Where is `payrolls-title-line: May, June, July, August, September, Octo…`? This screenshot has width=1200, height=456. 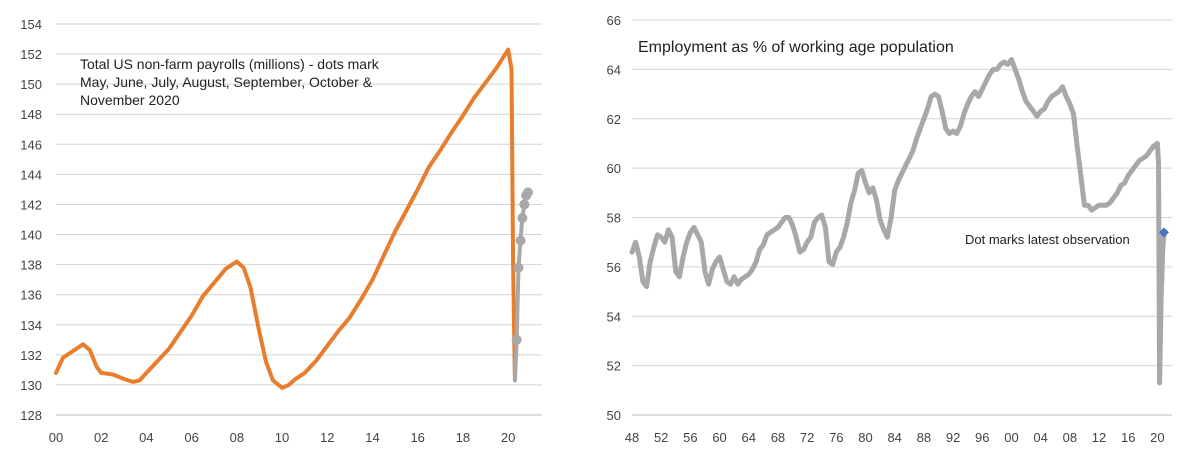 payrolls-title-line: May, June, July, August, September, Octo… is located at coordinates (226, 82).